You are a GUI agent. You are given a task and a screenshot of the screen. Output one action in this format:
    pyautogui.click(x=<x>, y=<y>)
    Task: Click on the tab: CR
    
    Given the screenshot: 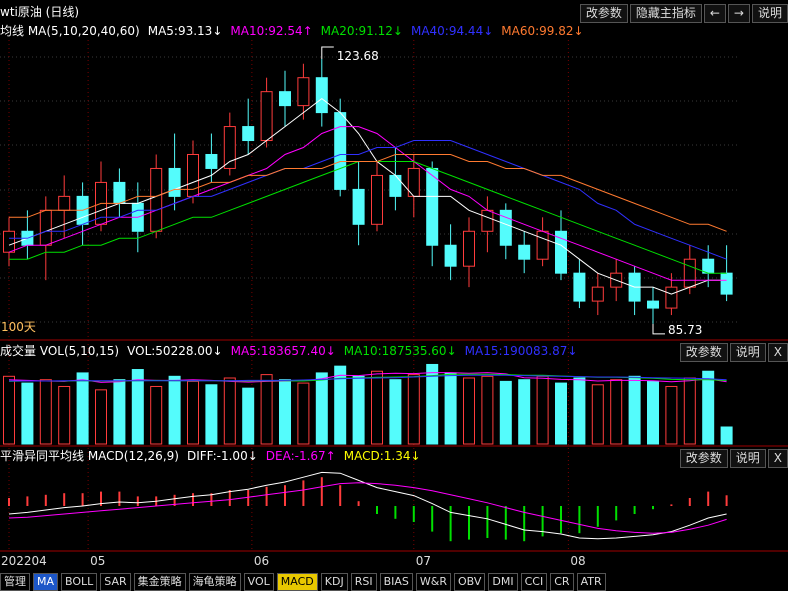 What is the action you would take?
    pyautogui.click(x=562, y=582)
    